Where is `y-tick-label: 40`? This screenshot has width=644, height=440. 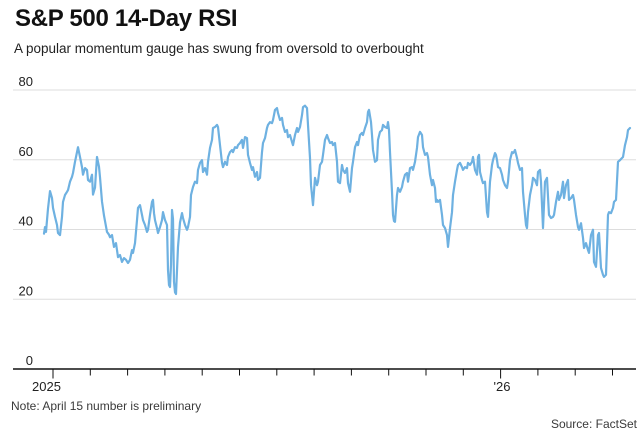 y-tick-label: 40 is located at coordinates (26, 221).